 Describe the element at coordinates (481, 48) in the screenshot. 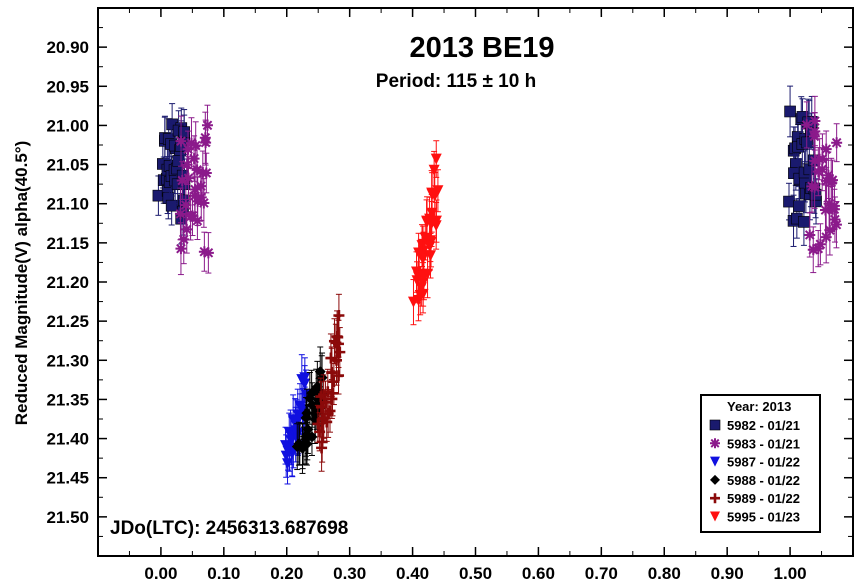

I see `chart-title: 2013 BE19` at that location.